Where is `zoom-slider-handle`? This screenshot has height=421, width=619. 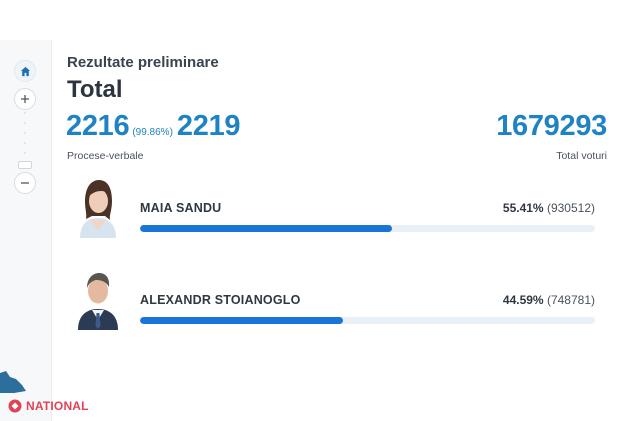 zoom-slider-handle is located at coordinates (25, 165).